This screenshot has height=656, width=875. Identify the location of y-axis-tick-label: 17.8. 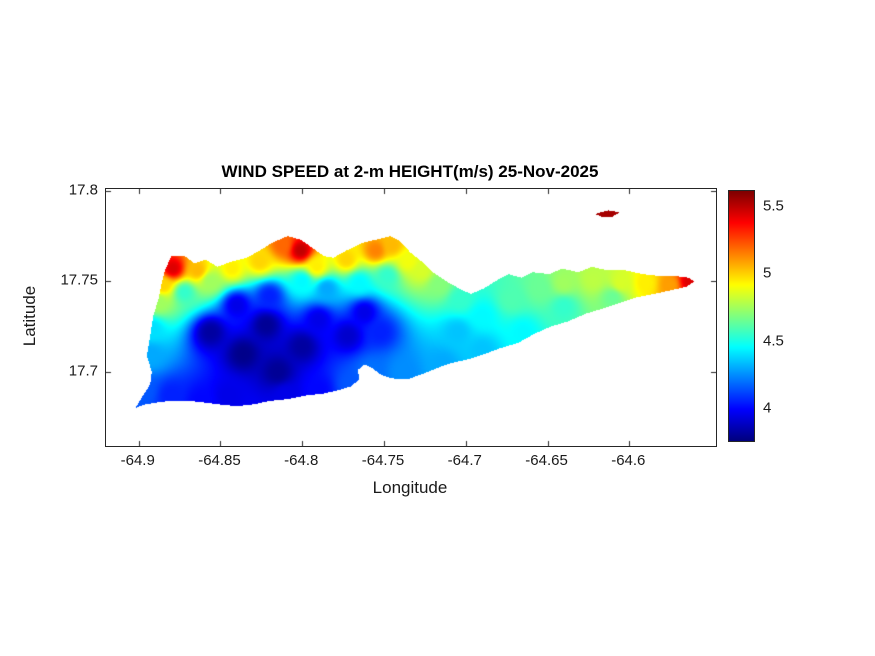
(83, 190).